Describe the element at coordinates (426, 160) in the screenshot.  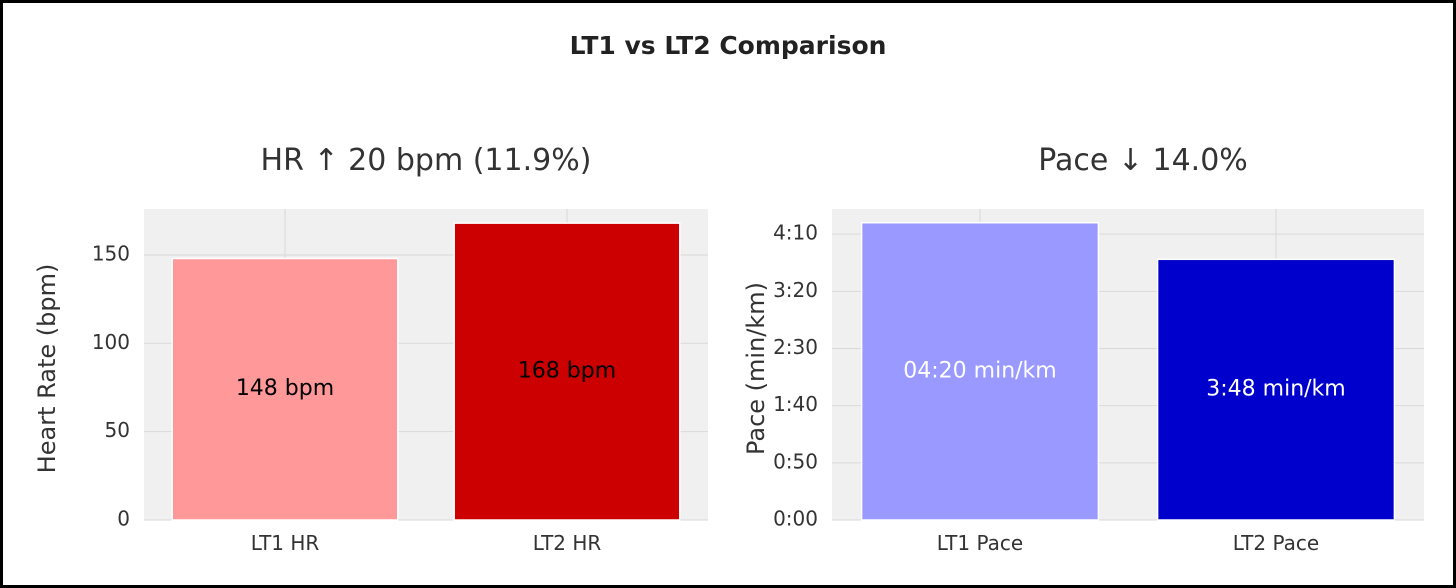
I see `chart1-title: HR ↑ 20 bpm (11.9%)` at that location.